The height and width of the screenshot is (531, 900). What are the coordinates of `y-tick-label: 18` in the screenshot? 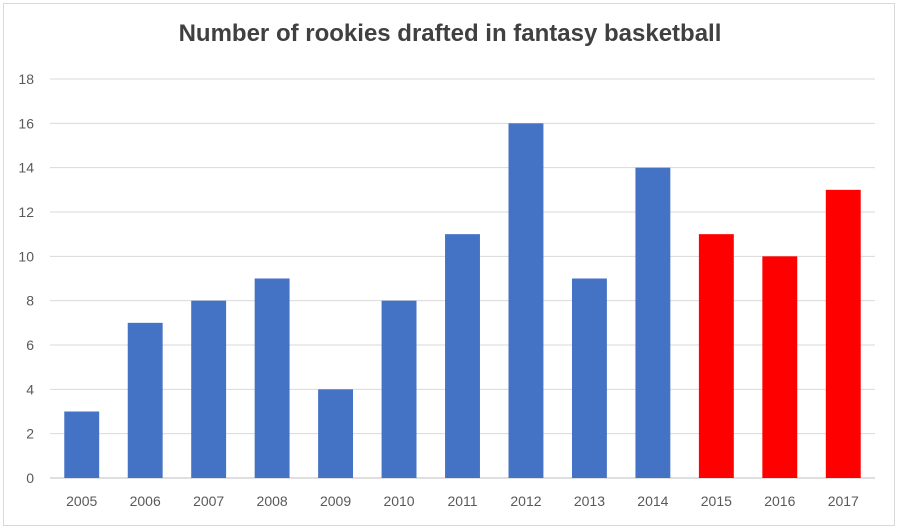 It's located at (26, 79).